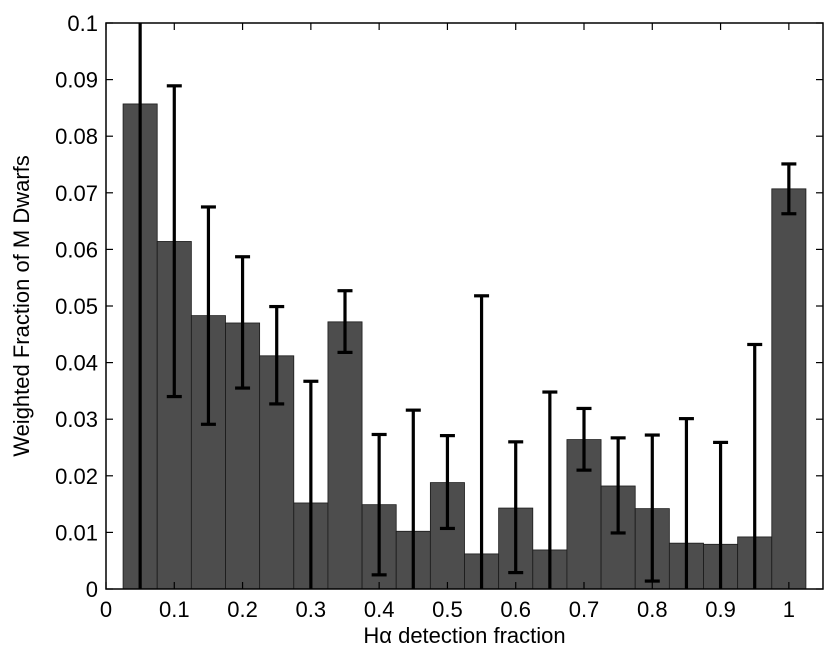  I want to click on x-tick-label: 0.4, so click(379, 609).